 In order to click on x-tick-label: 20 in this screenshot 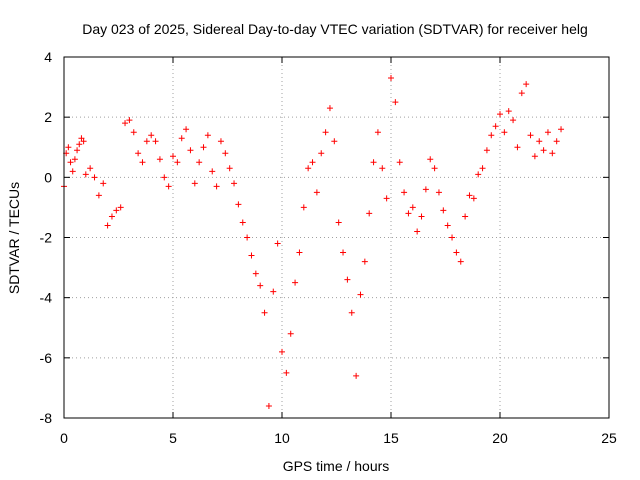, I will do `click(500, 438)`.